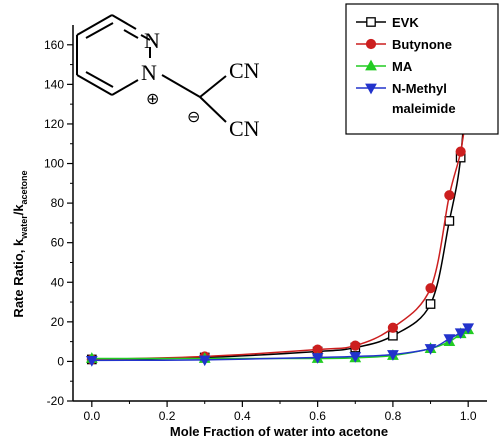  Describe the element at coordinates (317, 416) in the screenshot. I see `x-tick-label: 0.6` at that location.